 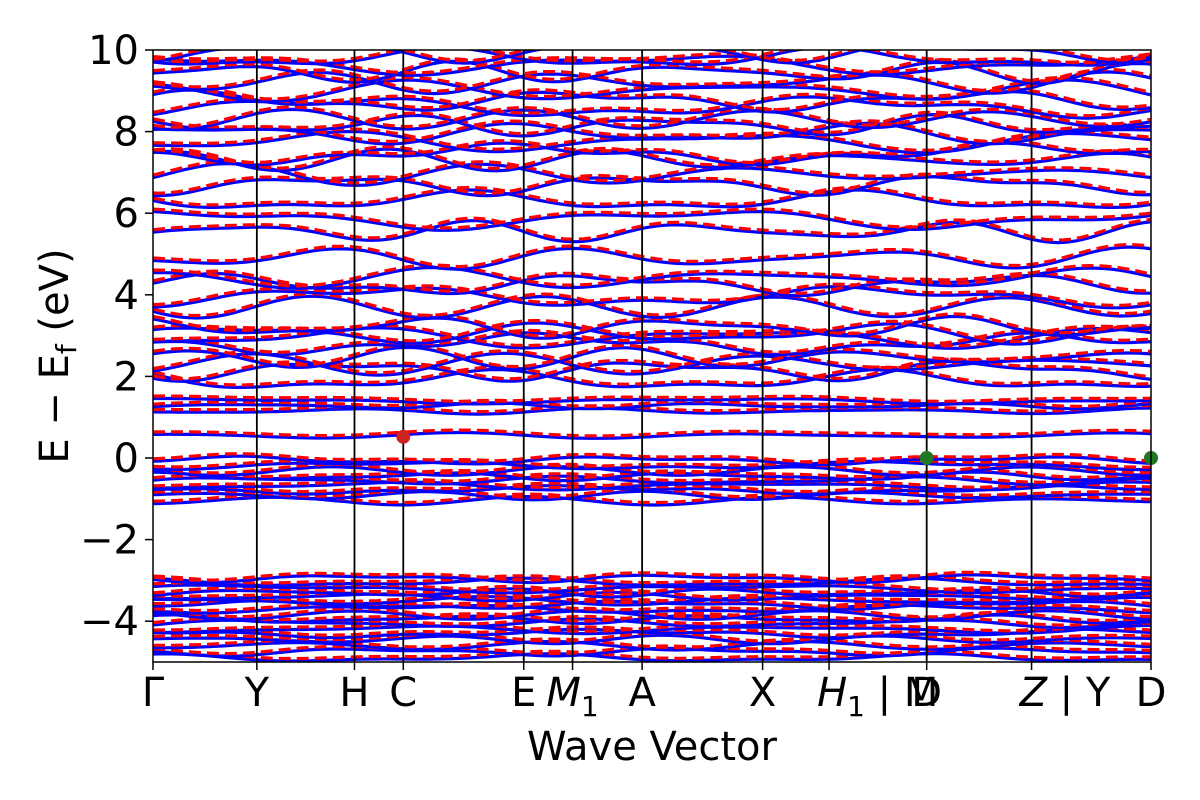 I want to click on y-tick-label: 8, so click(x=126, y=133).